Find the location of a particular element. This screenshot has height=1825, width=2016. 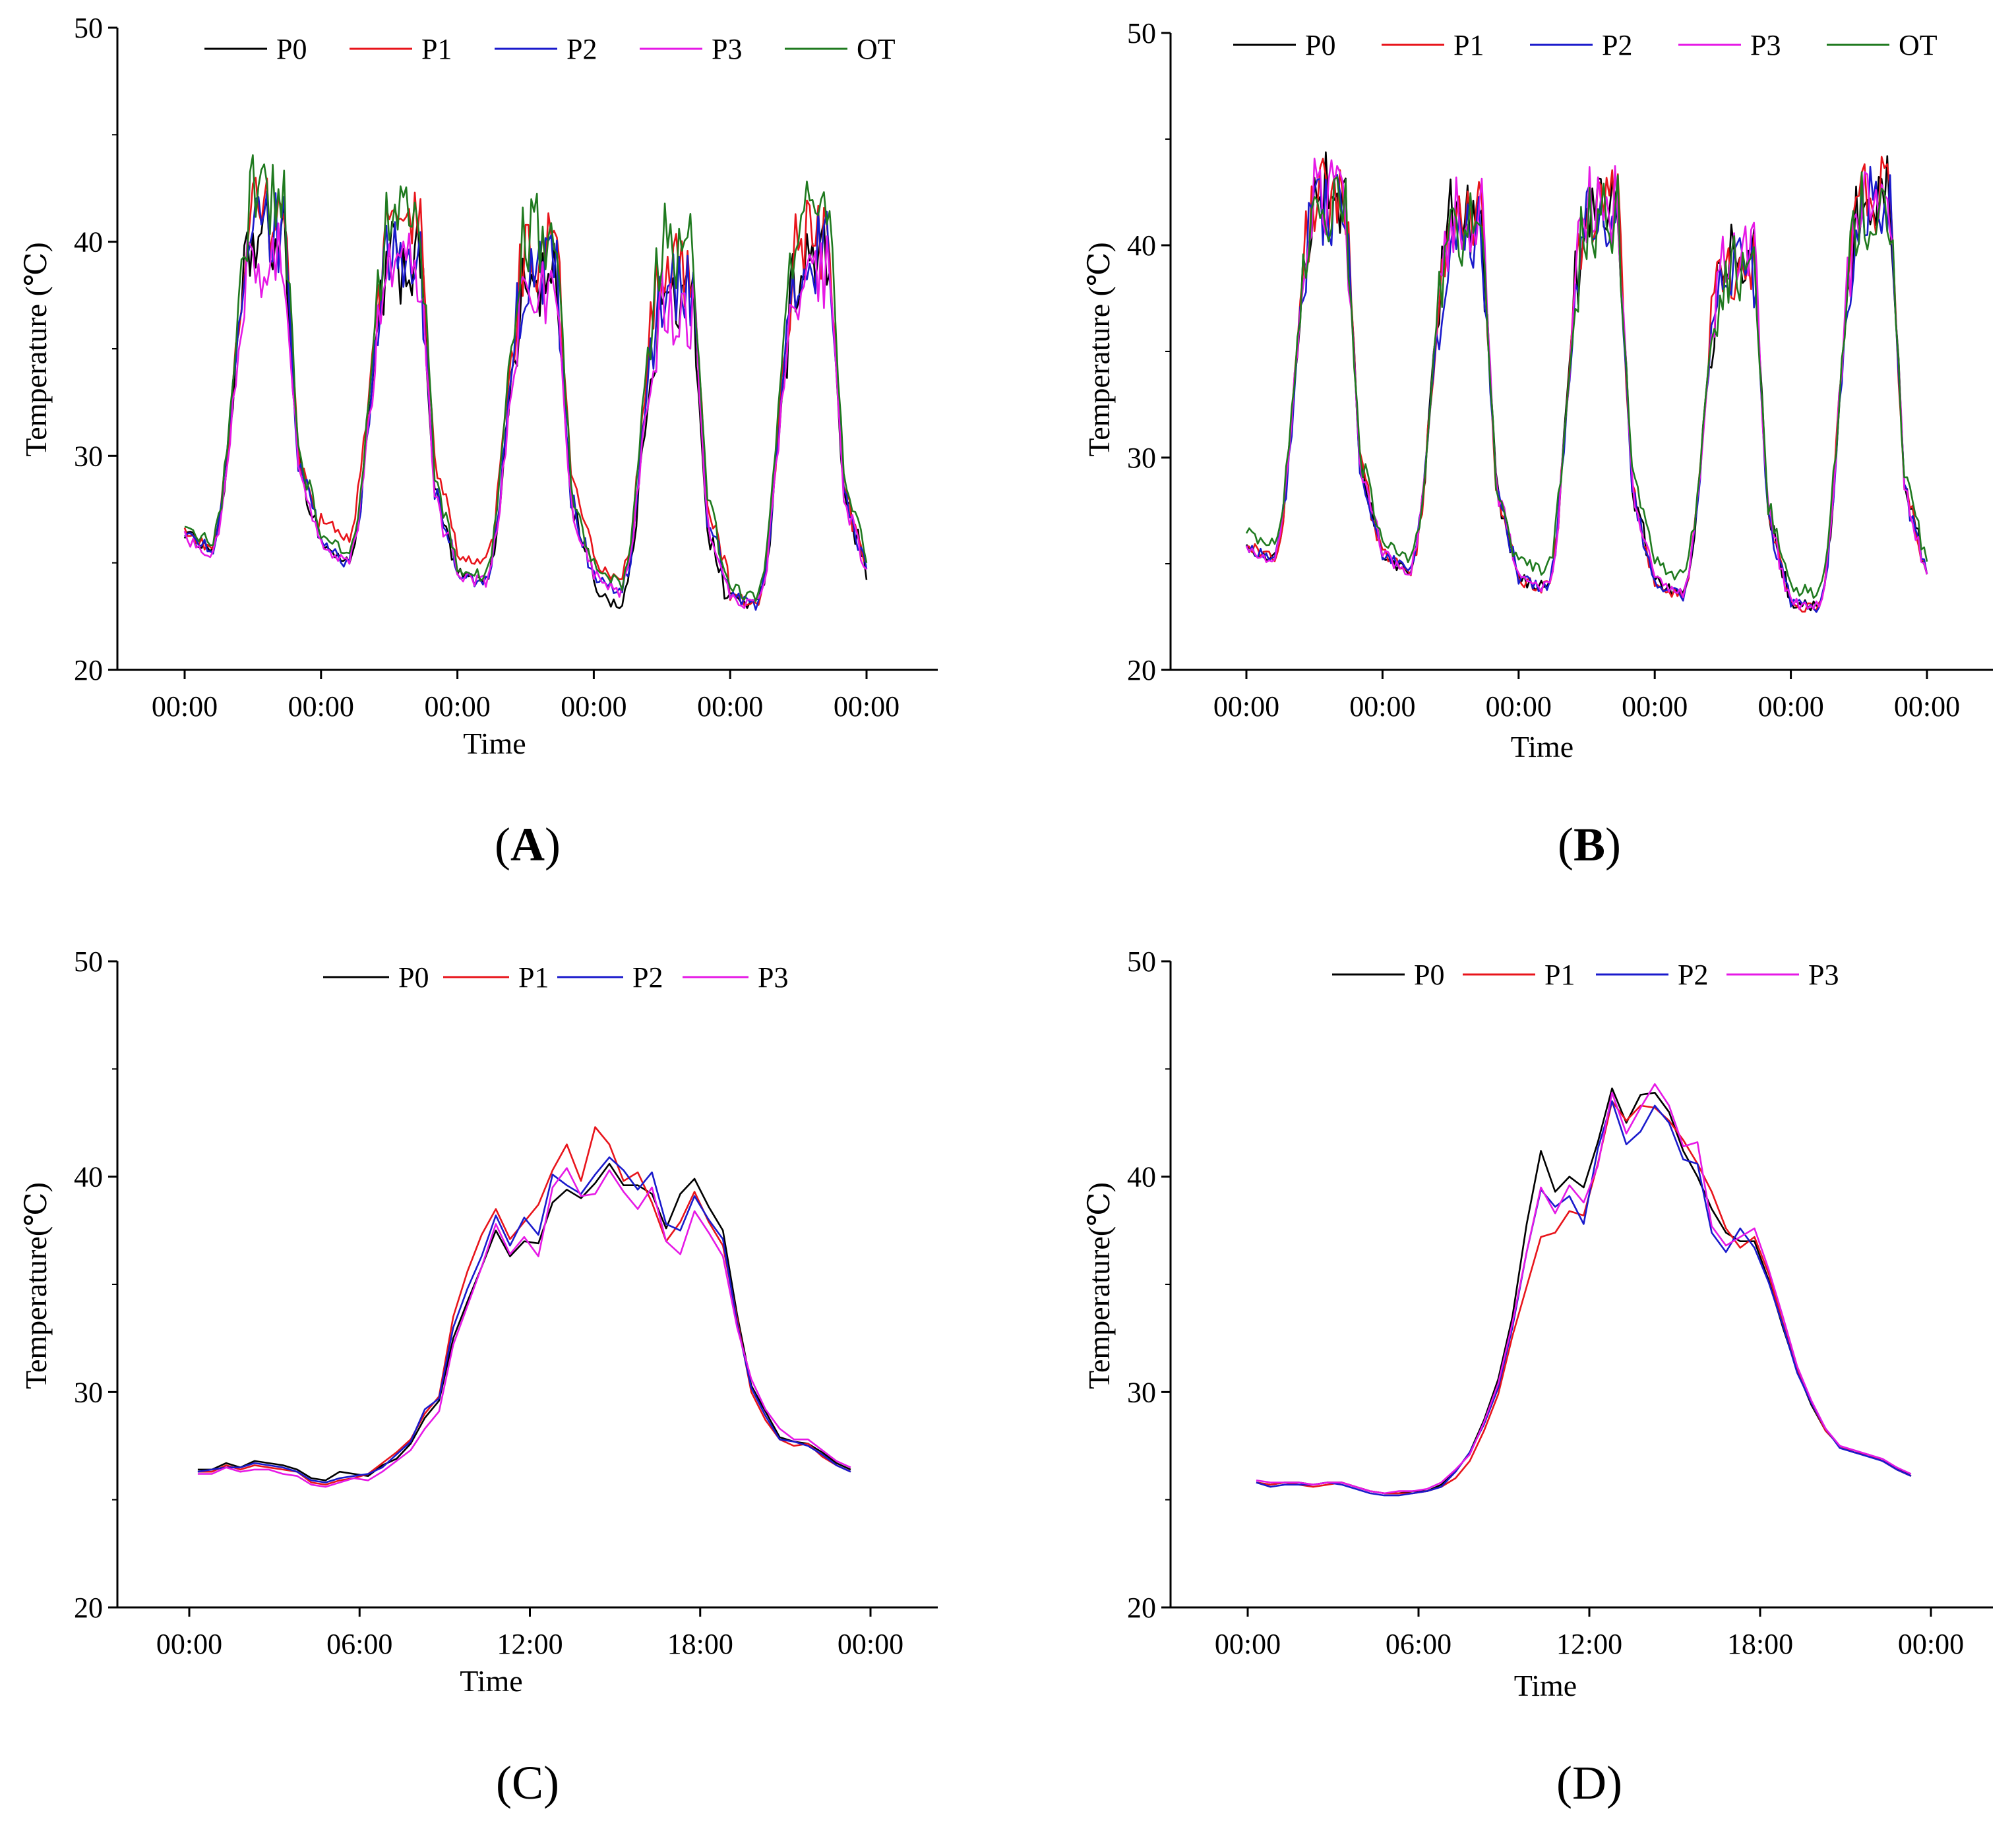

series-line-p0 is located at coordinates (524, 1322).